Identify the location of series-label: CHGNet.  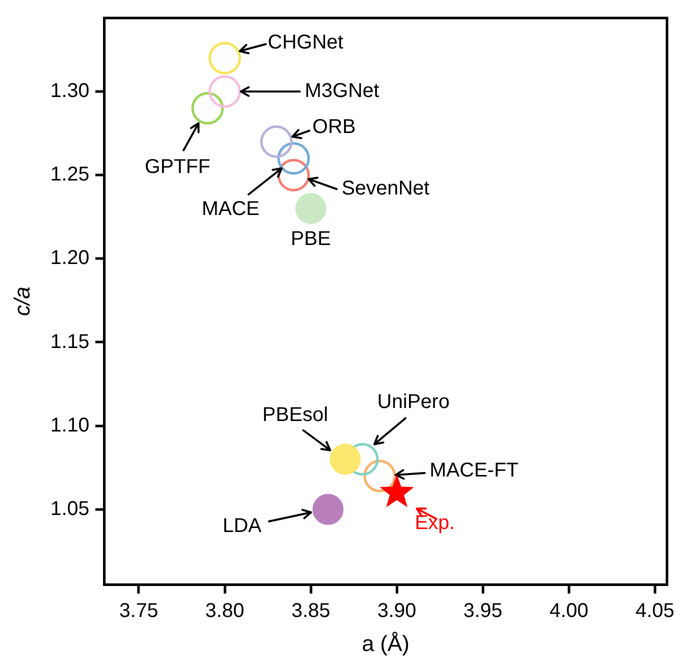
(306, 43).